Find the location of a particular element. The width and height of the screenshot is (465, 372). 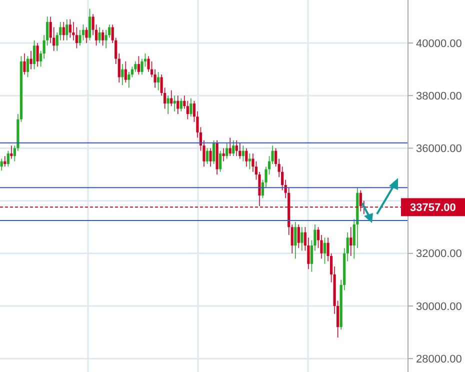

ref-line-label: 33757.00 is located at coordinates (433, 208).